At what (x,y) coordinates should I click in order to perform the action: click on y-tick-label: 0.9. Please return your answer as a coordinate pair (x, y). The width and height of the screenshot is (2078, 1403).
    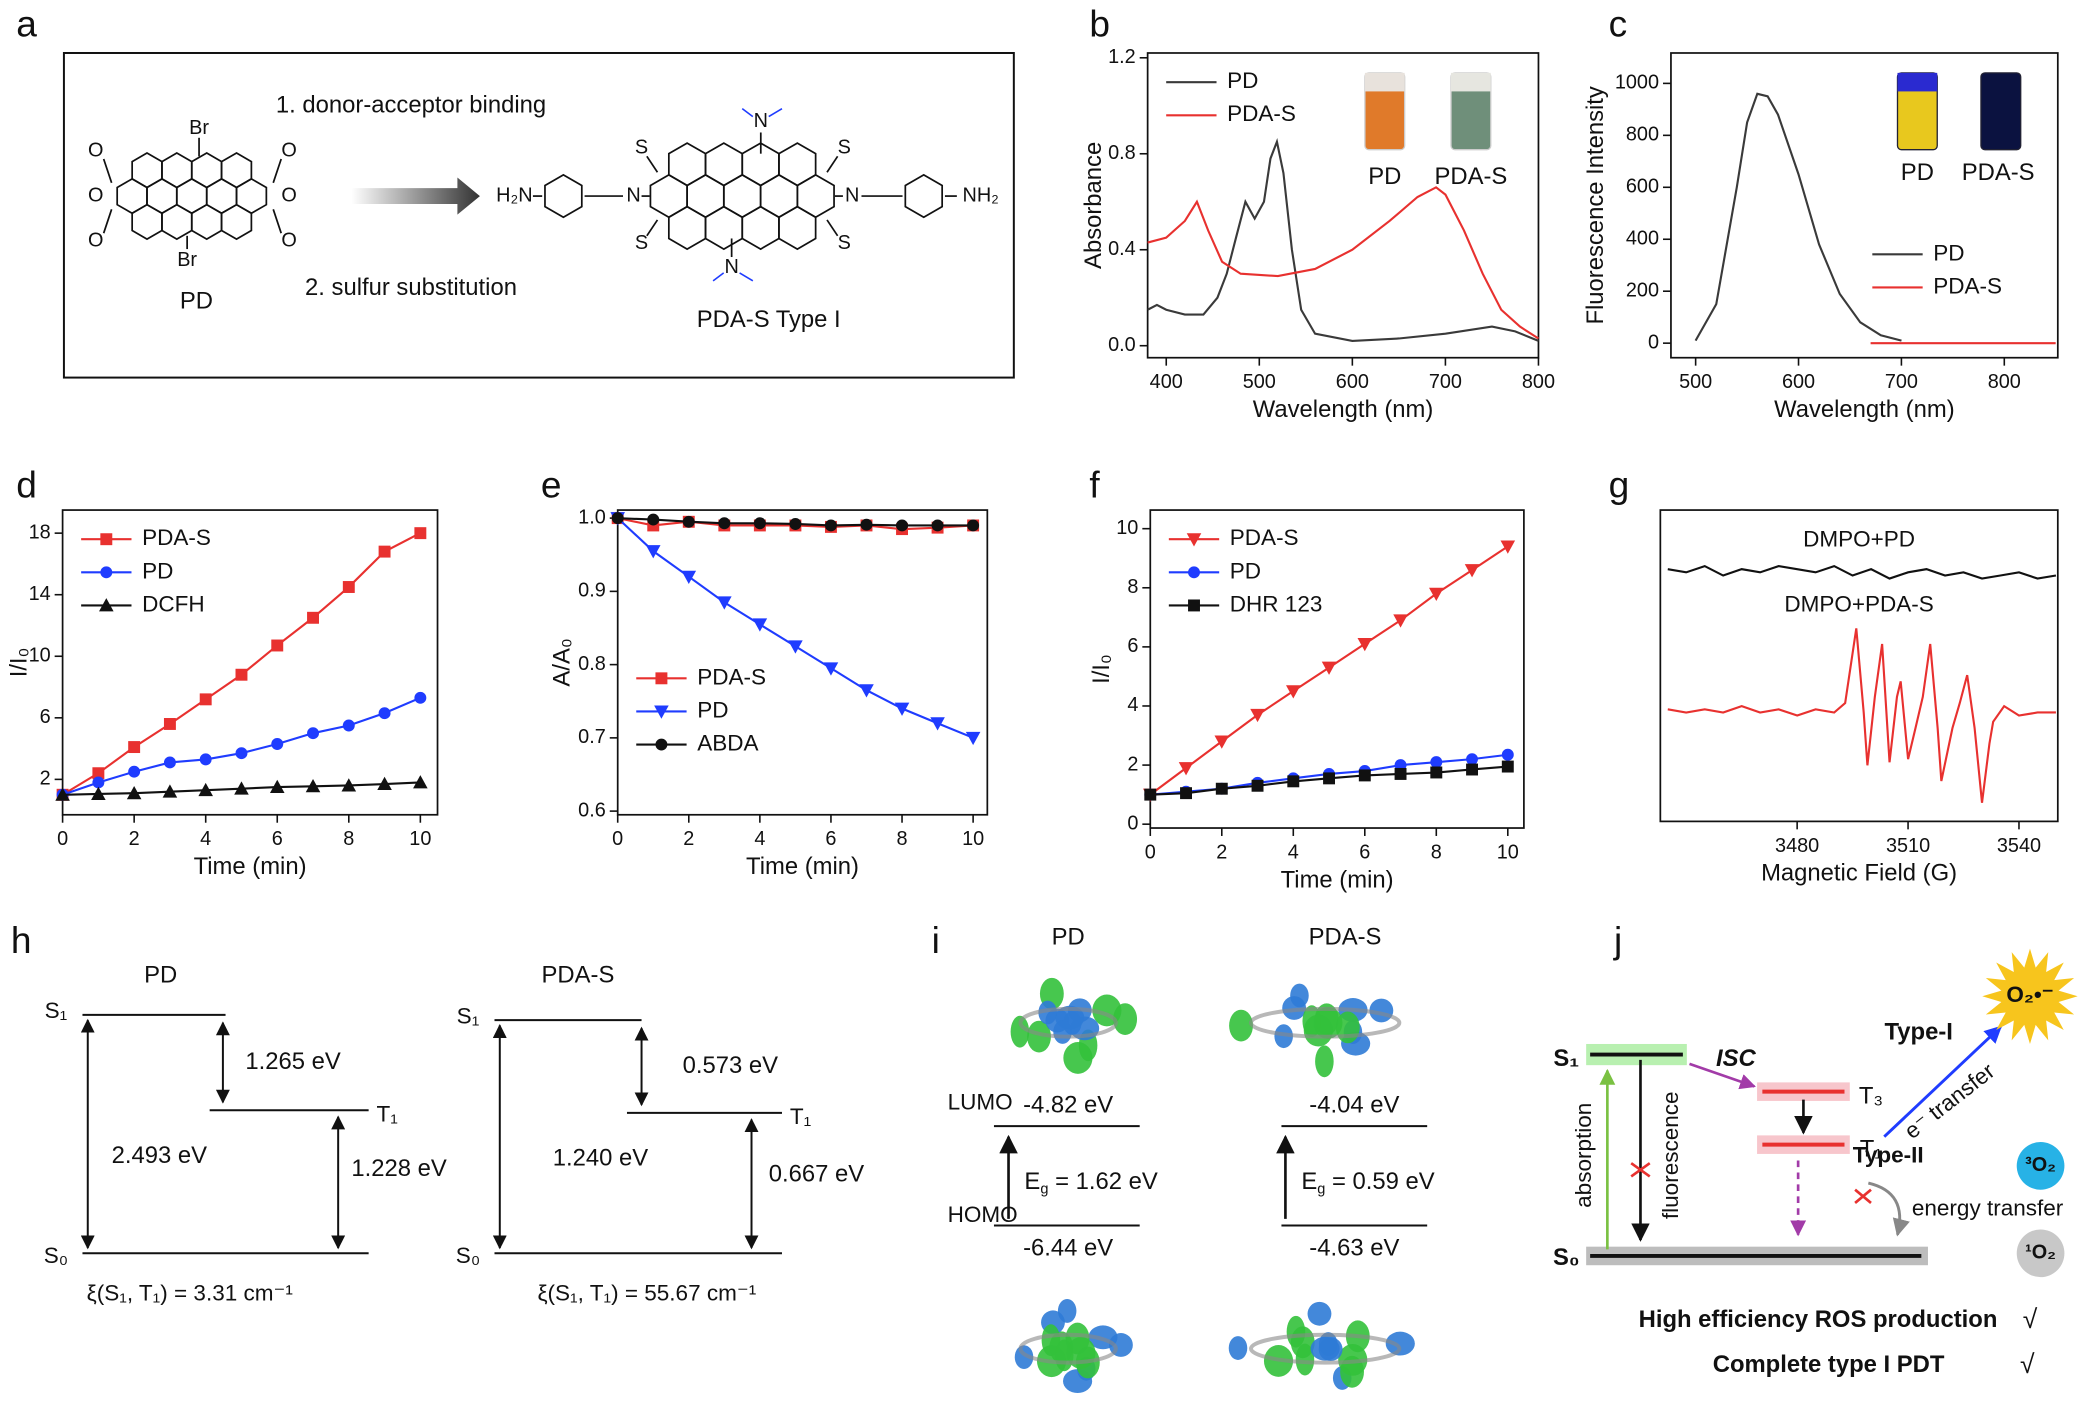
    Looking at the image, I should click on (592, 591).